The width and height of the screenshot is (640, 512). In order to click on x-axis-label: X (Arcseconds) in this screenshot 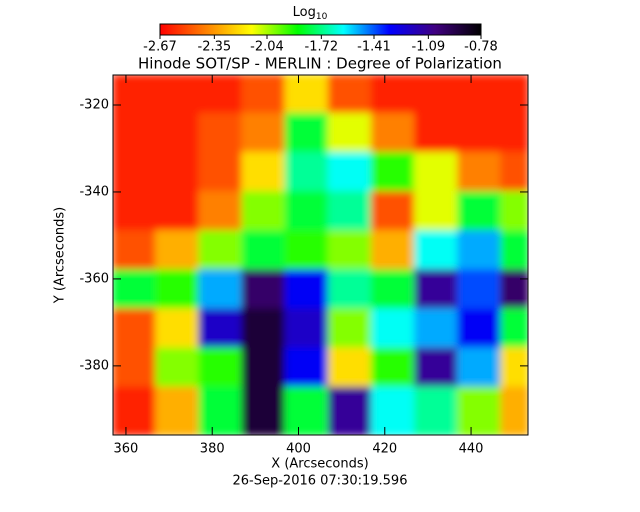, I will do `click(319, 464)`.